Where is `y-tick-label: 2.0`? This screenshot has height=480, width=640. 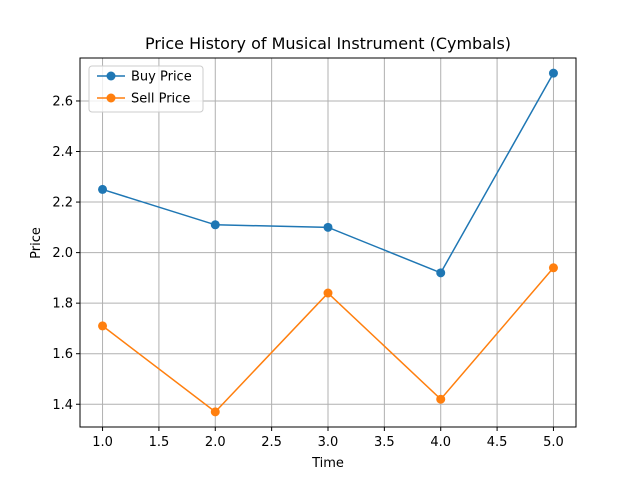
y-tick-label: 2.0 is located at coordinates (62, 253).